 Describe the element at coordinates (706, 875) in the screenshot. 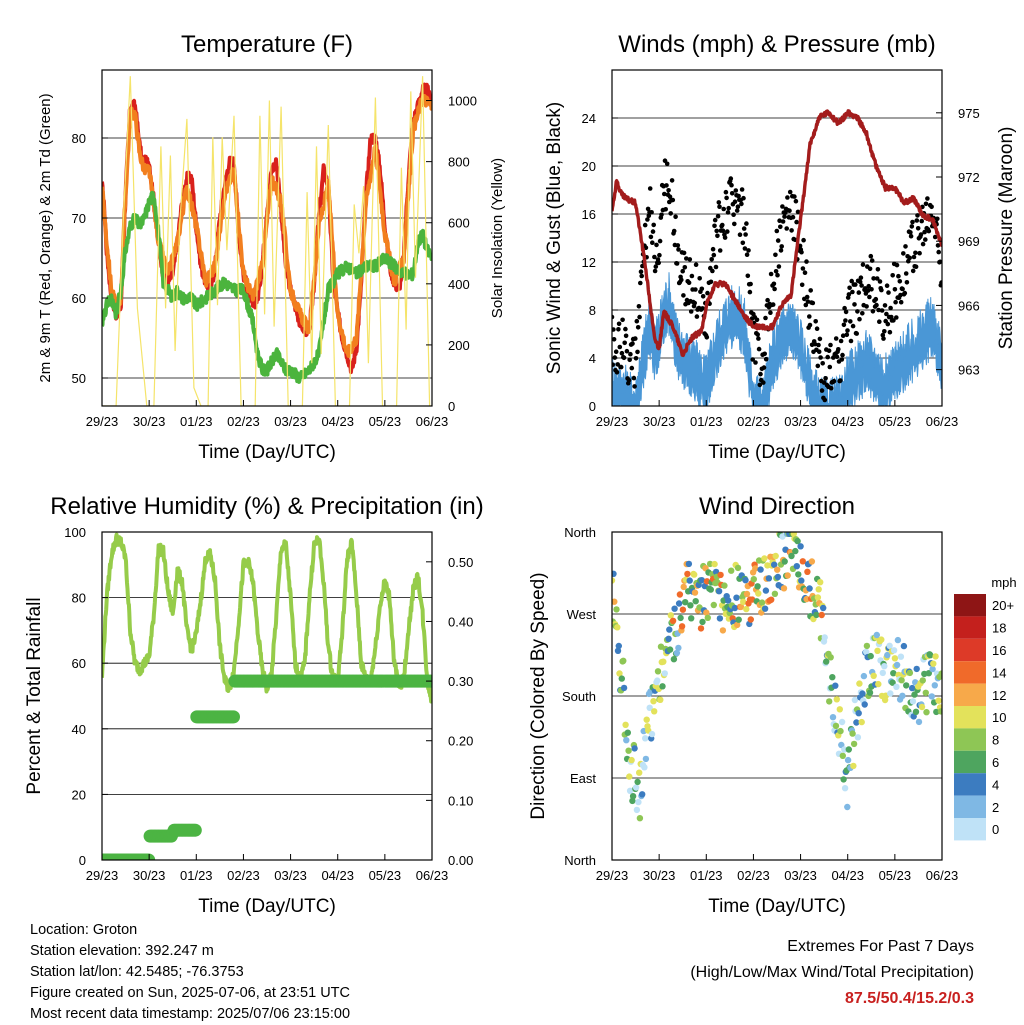

I see `p4-xtick-label: 01/23` at that location.